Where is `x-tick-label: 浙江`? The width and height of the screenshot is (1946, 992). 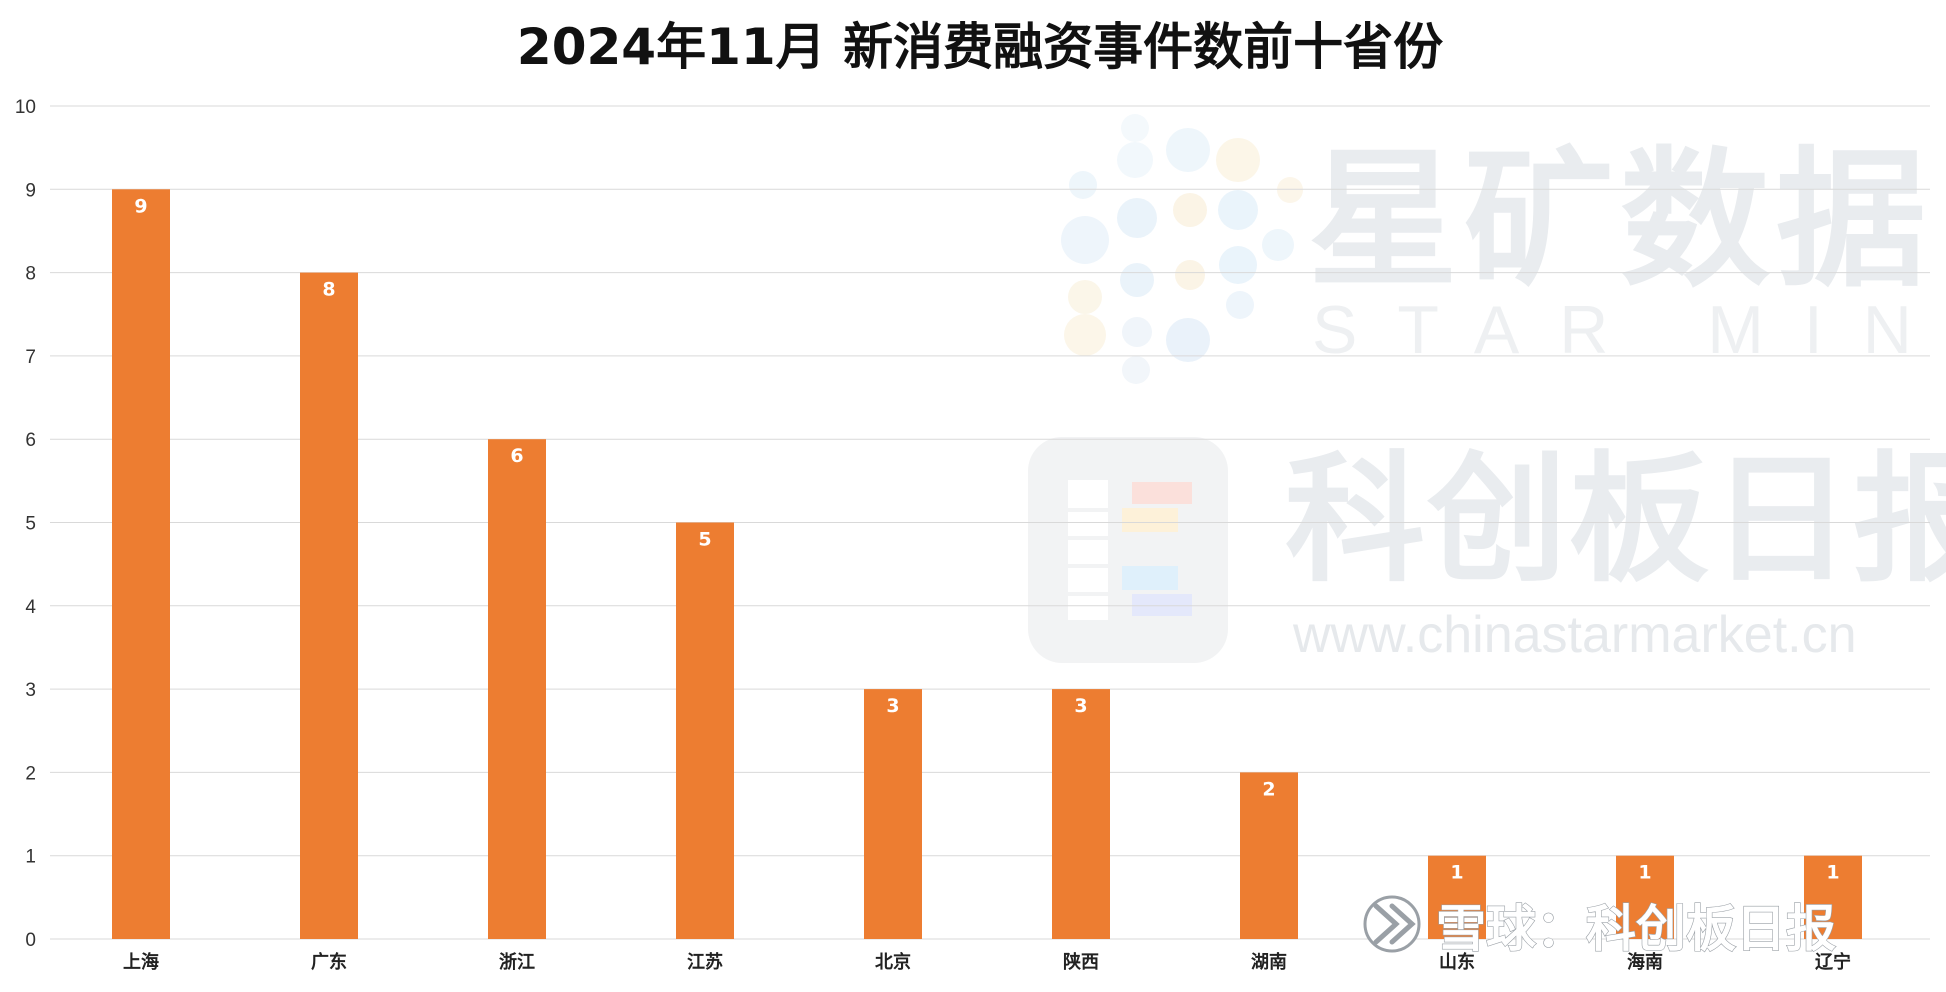
x-tick-label: 浙江 is located at coordinates (517, 962).